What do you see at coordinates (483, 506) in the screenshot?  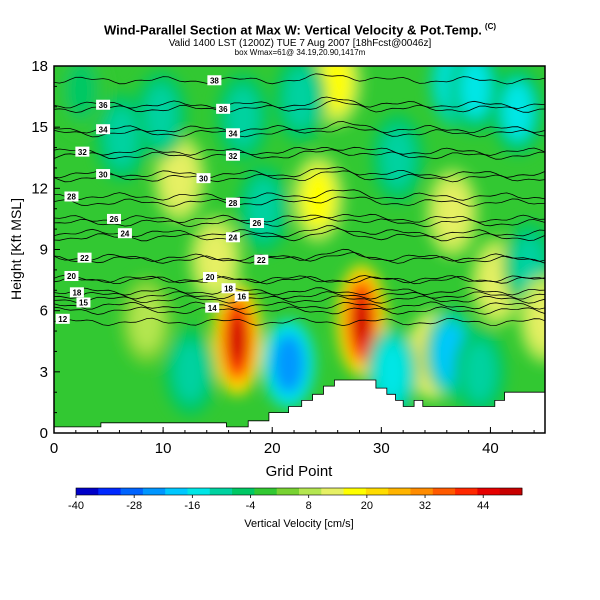 I see `colorbar-tick-label: 44` at bounding box center [483, 506].